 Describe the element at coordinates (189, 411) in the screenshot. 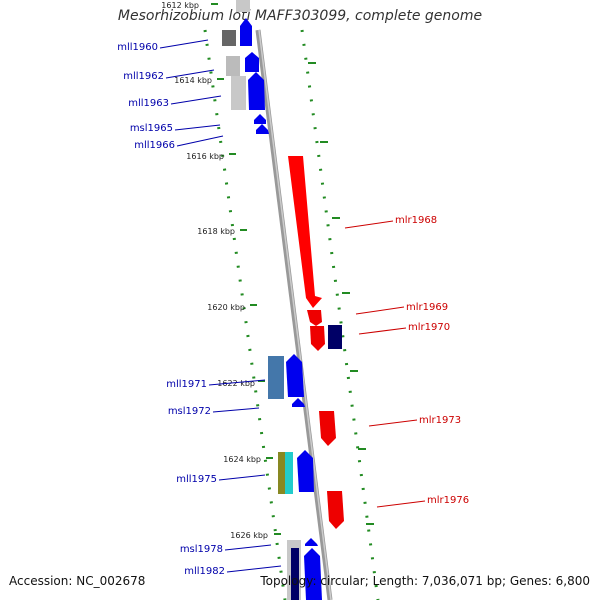

I see `gene-label: msl1972` at that location.